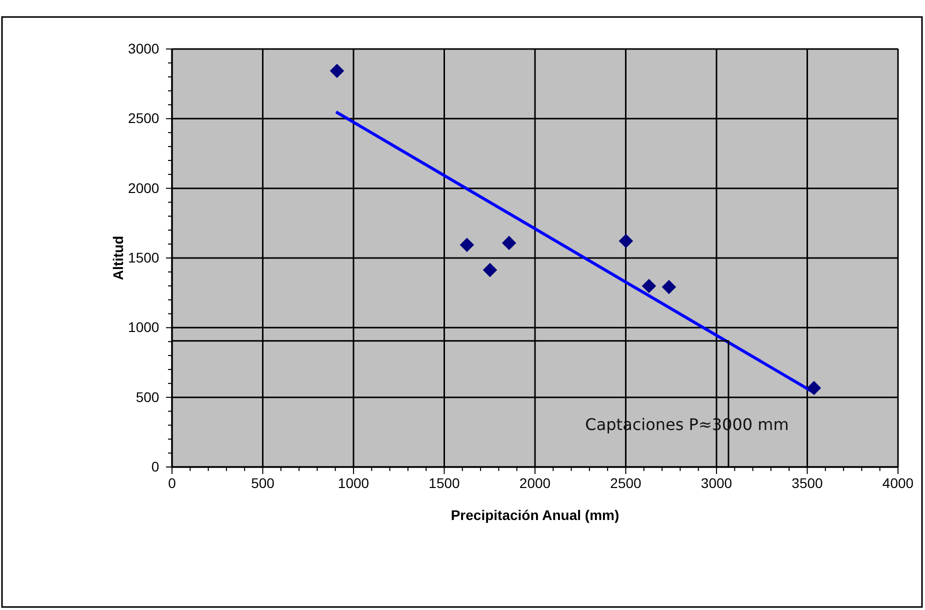 This screenshot has width=925, height=610. What do you see at coordinates (118, 258) in the screenshot?
I see `y-axis-title: Altitud` at bounding box center [118, 258].